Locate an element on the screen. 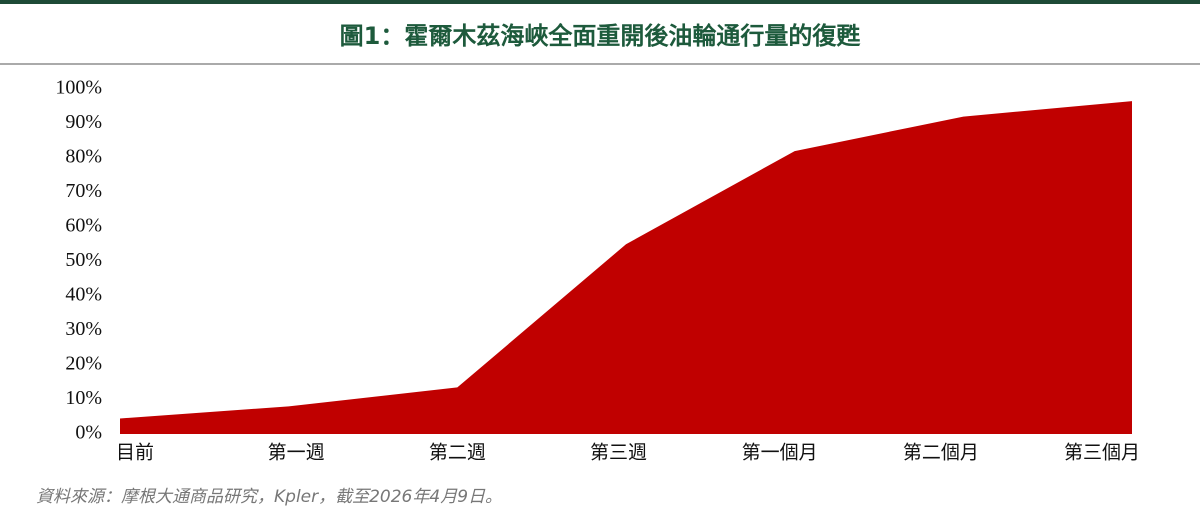 The image size is (1200, 531). x-tick-label: 第一個月 is located at coordinates (780, 453).